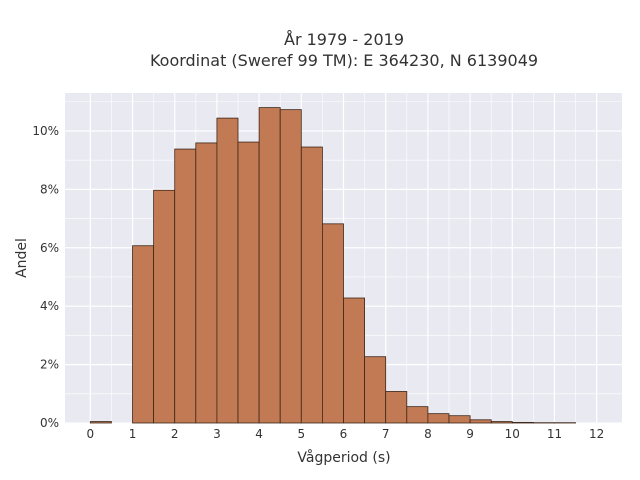 The height and width of the screenshot is (480, 640). Describe the element at coordinates (596, 434) in the screenshot. I see `x-tick-label: 12` at that location.